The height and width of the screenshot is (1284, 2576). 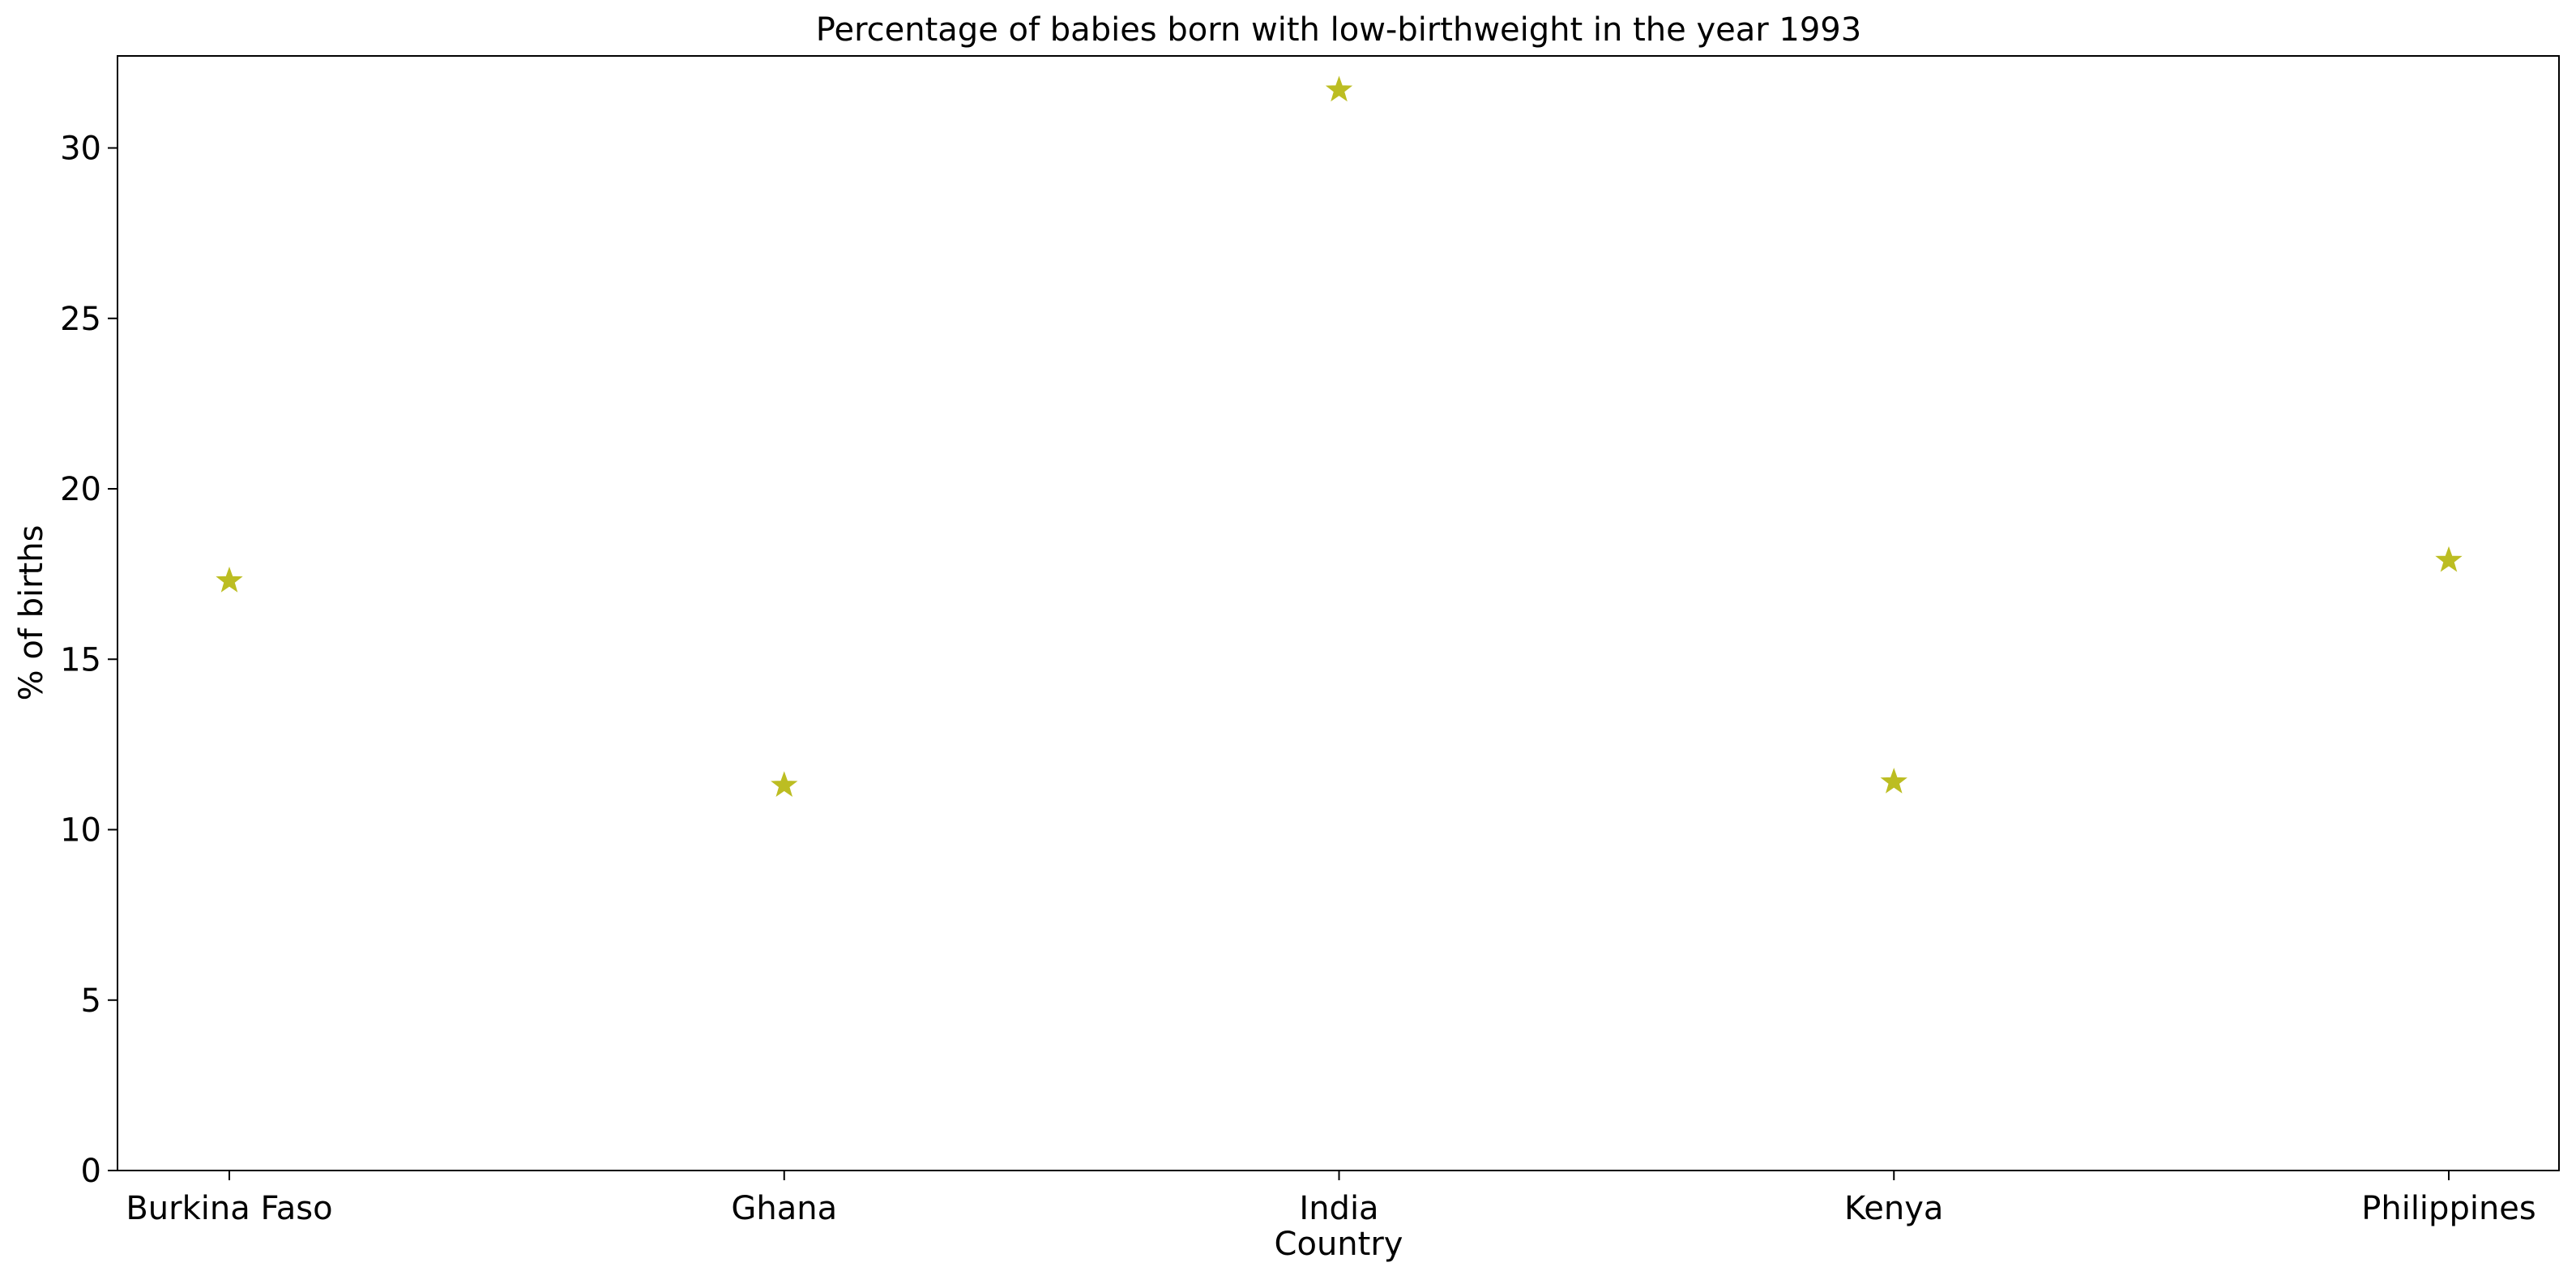 I want to click on x-tick-label: Ghana, so click(x=784, y=1208).